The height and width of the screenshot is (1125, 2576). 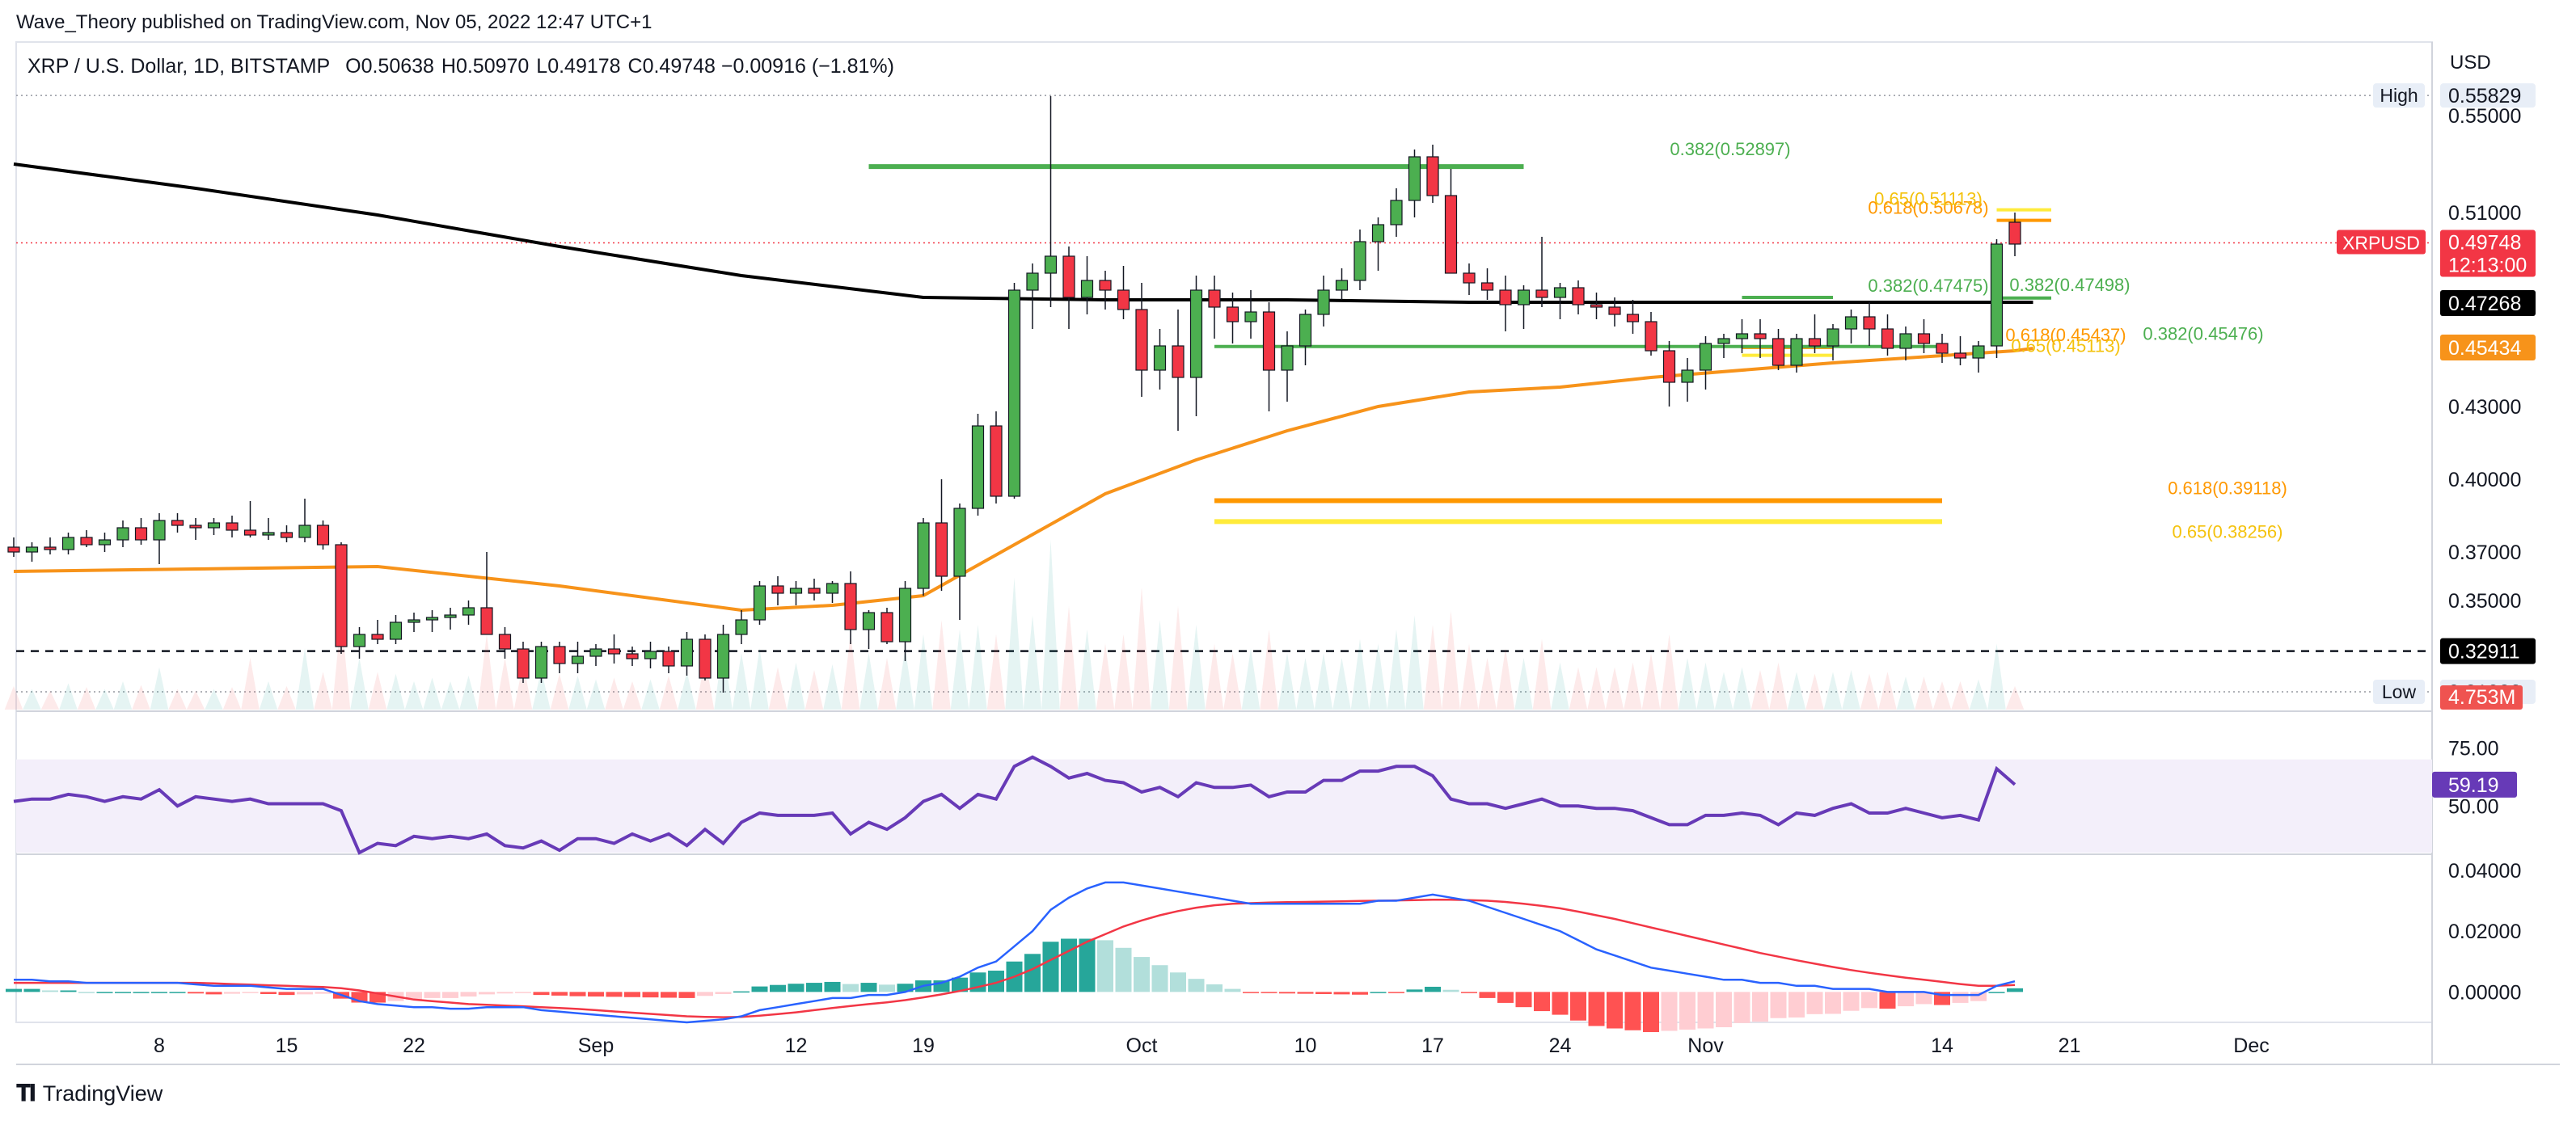 I want to click on fib-level-label: 0.382(0.47475), so click(x=1928, y=286).